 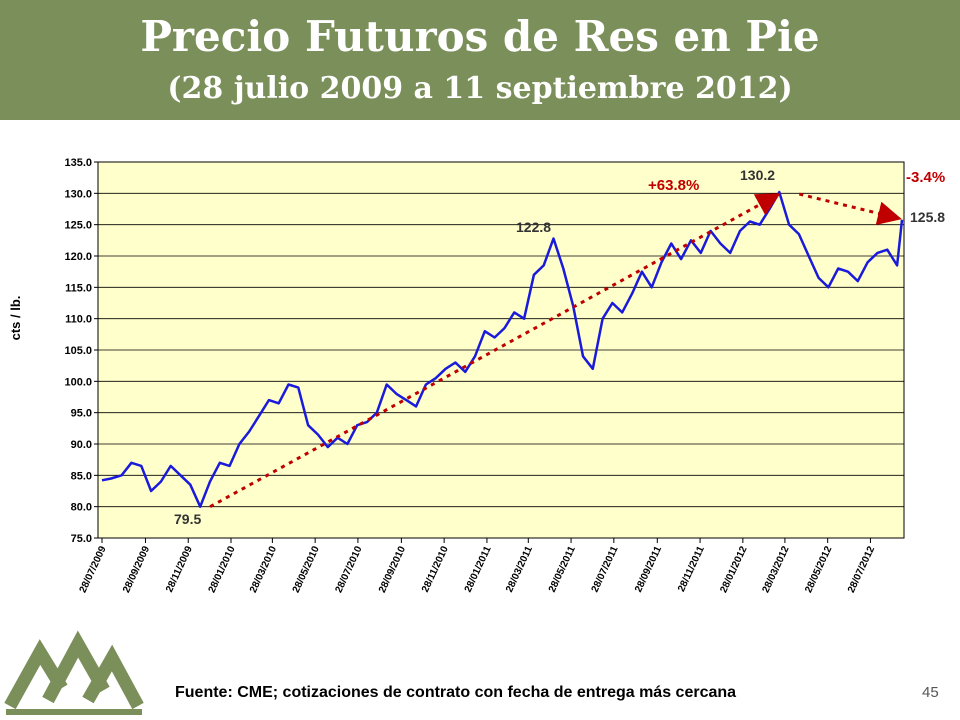 What do you see at coordinates (850, 209) in the screenshot?
I see `trend-arrow-down` at bounding box center [850, 209].